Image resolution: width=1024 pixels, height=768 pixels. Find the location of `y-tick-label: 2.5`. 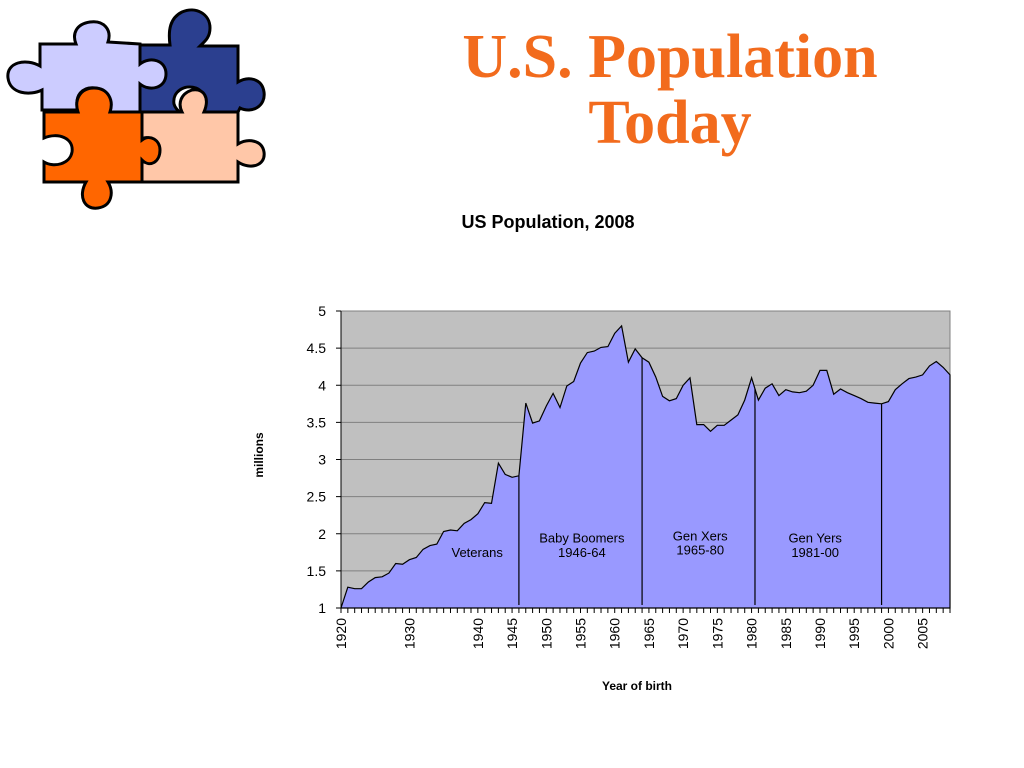

y-tick-label: 2.5 is located at coordinates (317, 497).